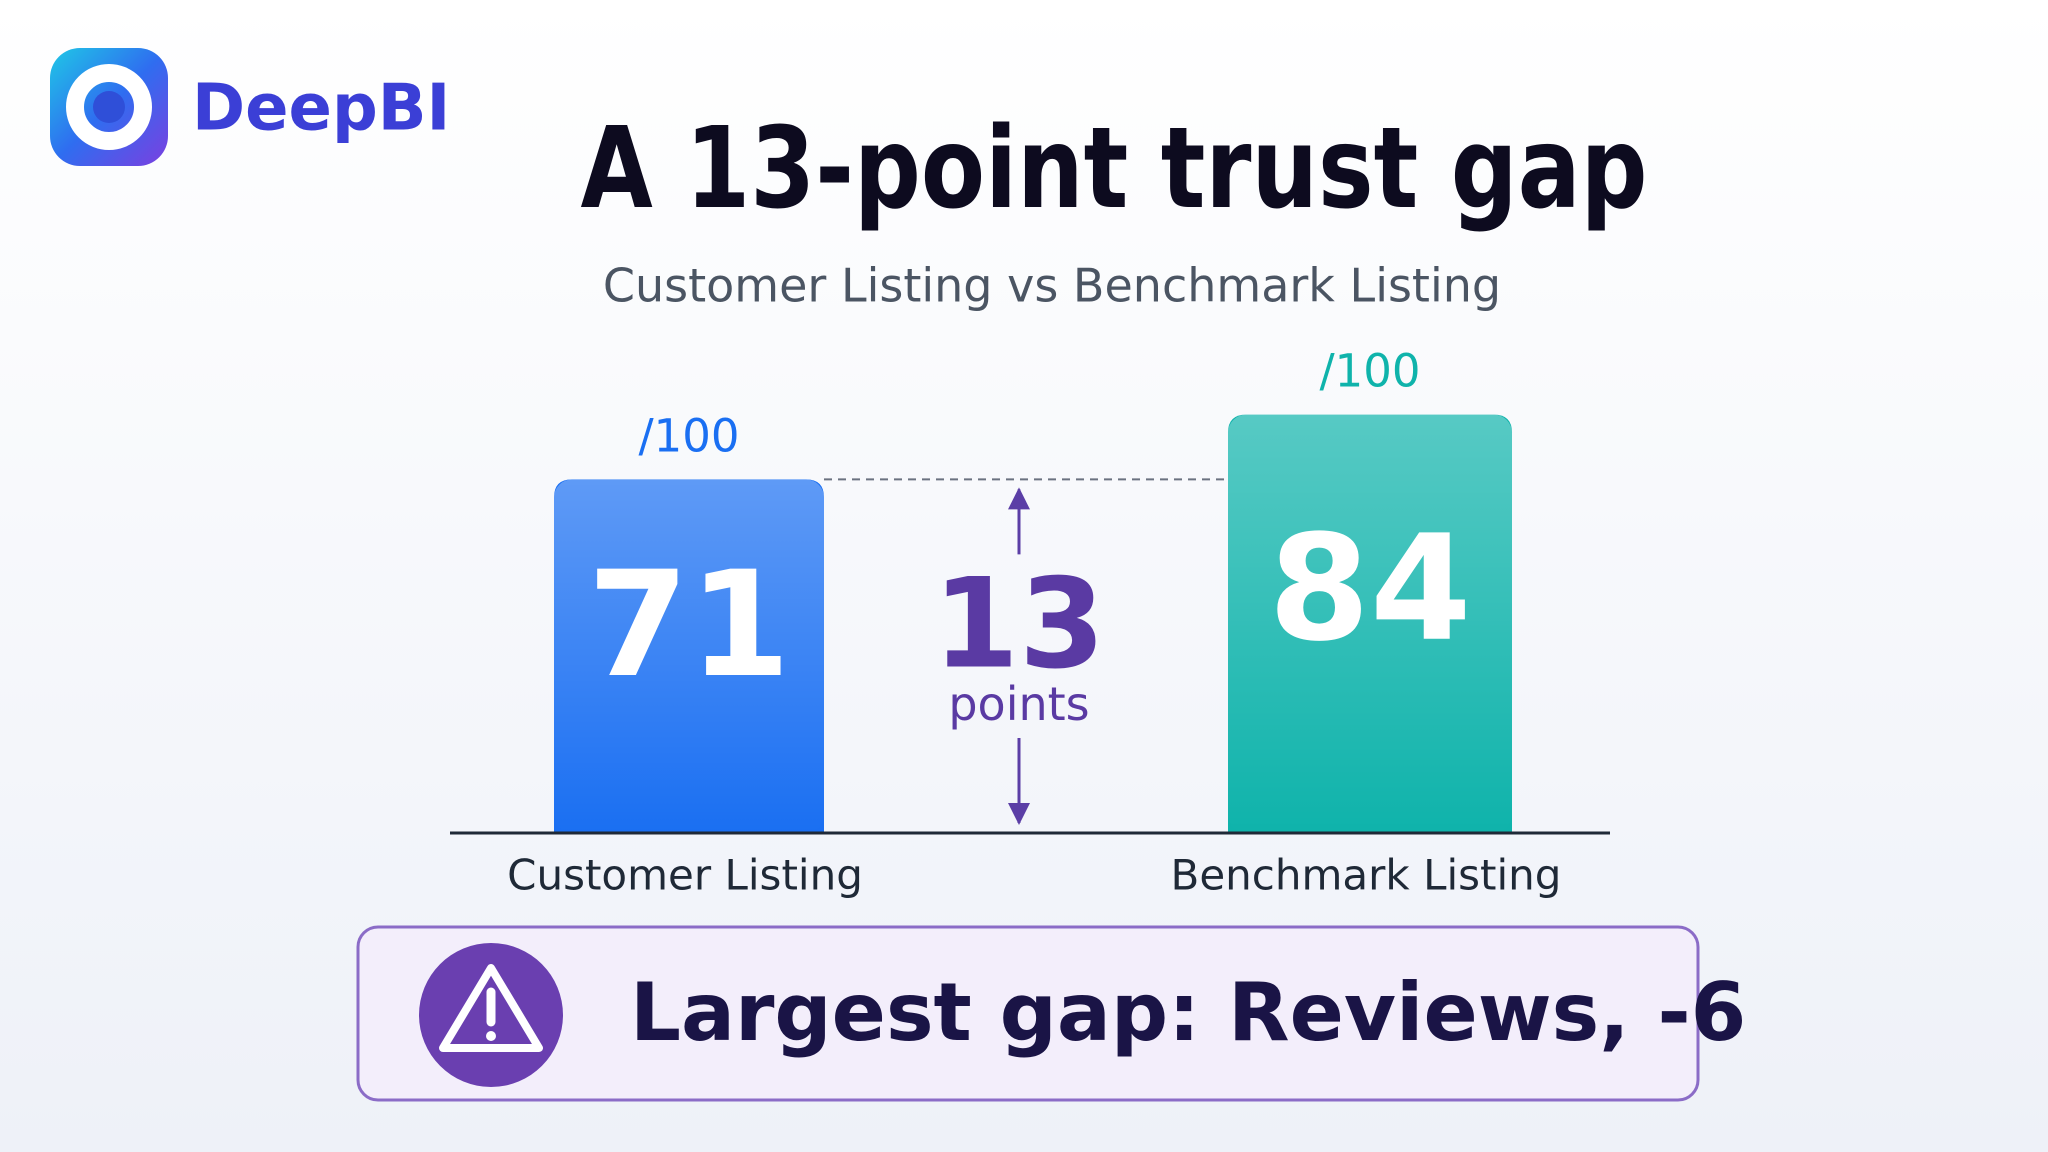  I want to click on gap-arrow-up-head, so click(1019, 498).